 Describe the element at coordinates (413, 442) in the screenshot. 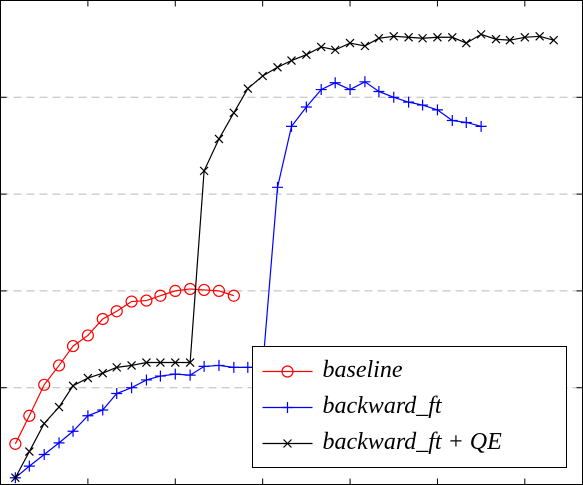

I see `legend-label: backward_ft + QE` at that location.